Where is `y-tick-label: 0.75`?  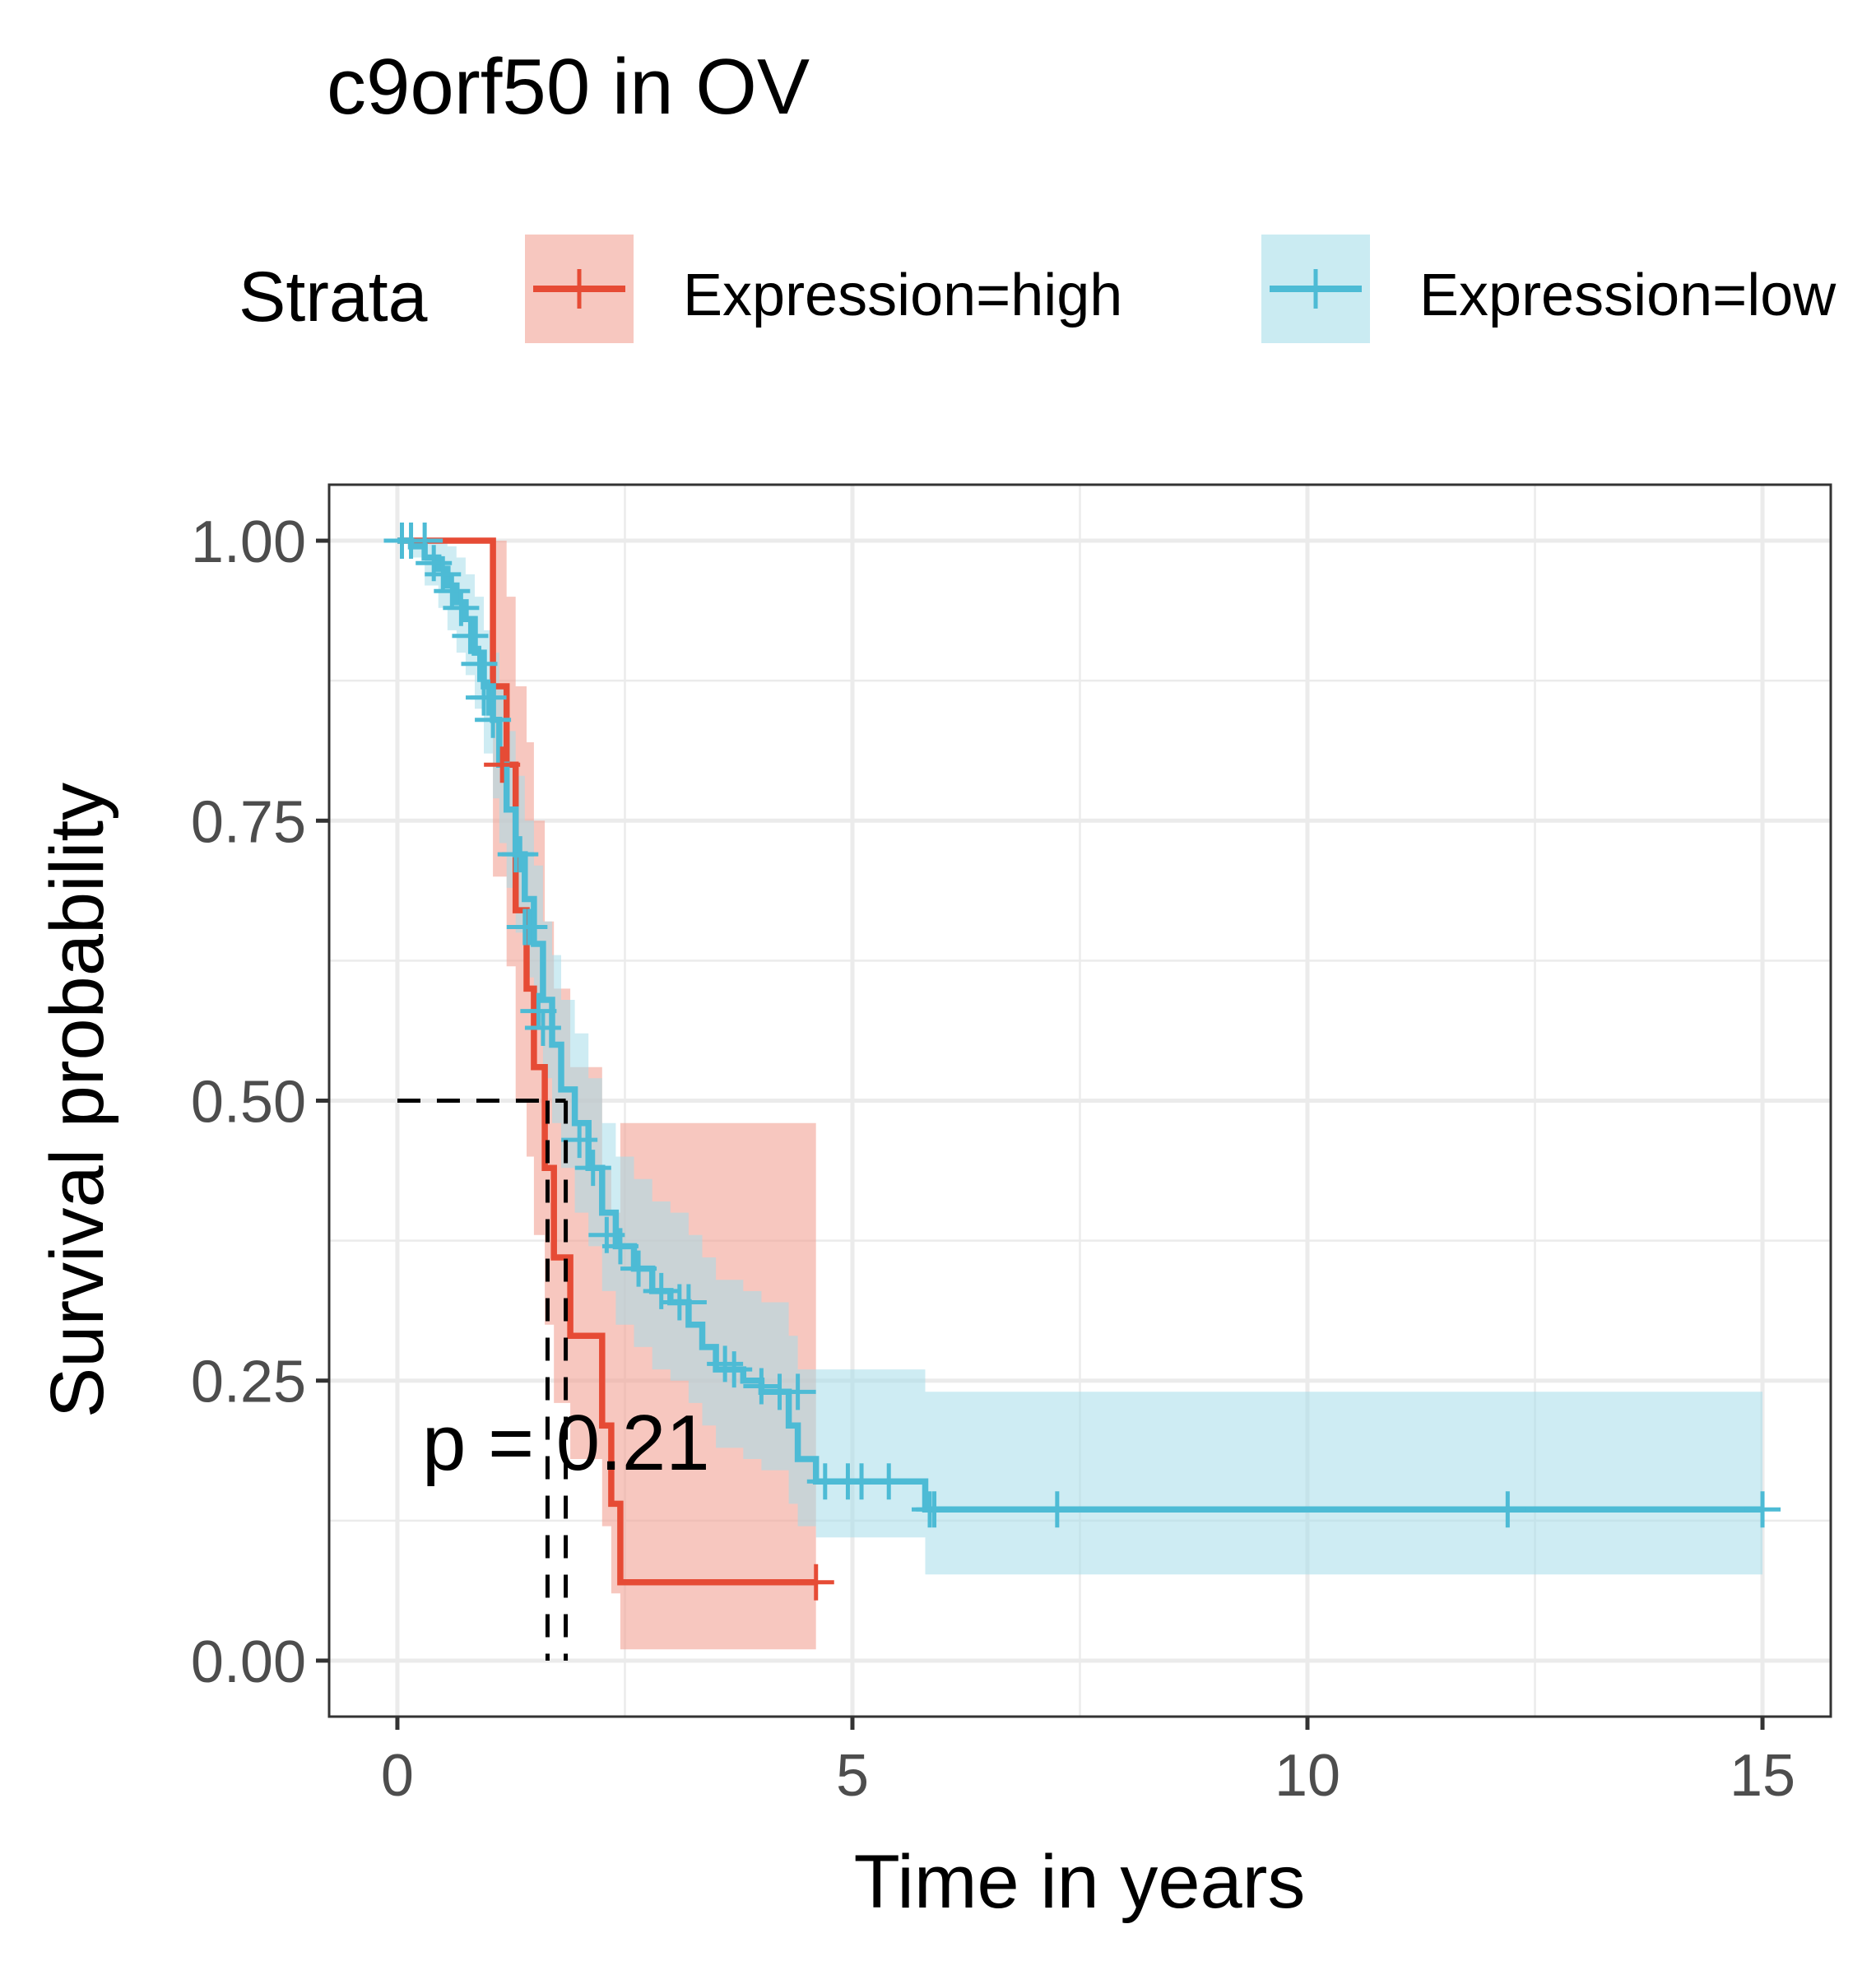
y-tick-label: 0.75 is located at coordinates (248, 822).